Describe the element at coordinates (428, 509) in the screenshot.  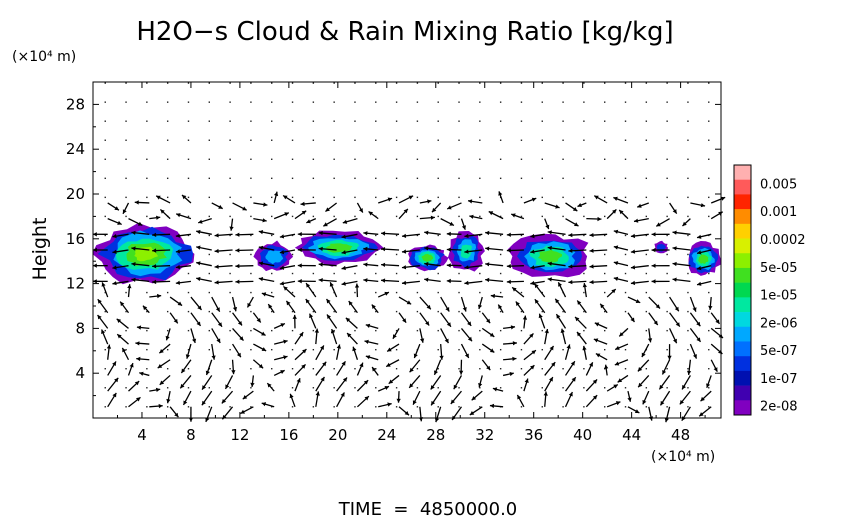
I see `time-footer: TIME = 4850000.0` at that location.